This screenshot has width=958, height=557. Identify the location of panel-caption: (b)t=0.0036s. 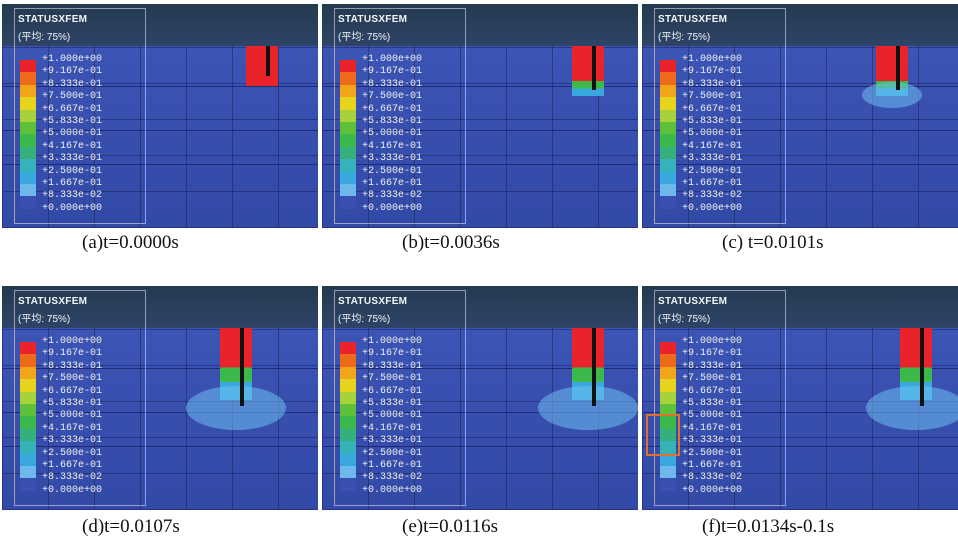
(451, 242).